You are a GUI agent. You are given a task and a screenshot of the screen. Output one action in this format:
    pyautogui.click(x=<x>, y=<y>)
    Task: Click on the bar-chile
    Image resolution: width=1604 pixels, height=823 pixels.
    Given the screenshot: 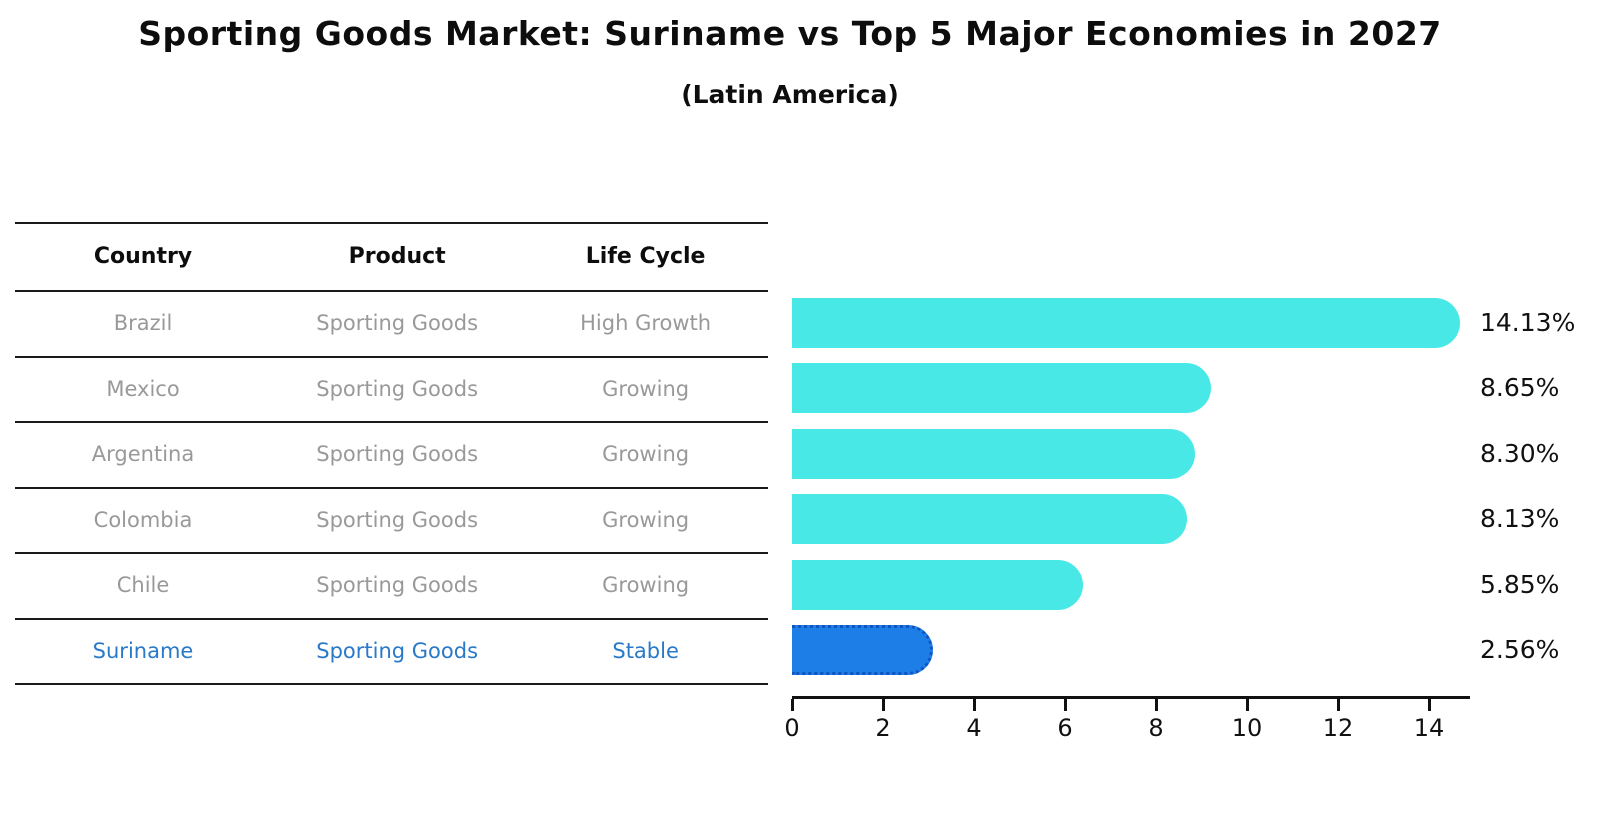 What is the action you would take?
    pyautogui.click(x=938, y=584)
    